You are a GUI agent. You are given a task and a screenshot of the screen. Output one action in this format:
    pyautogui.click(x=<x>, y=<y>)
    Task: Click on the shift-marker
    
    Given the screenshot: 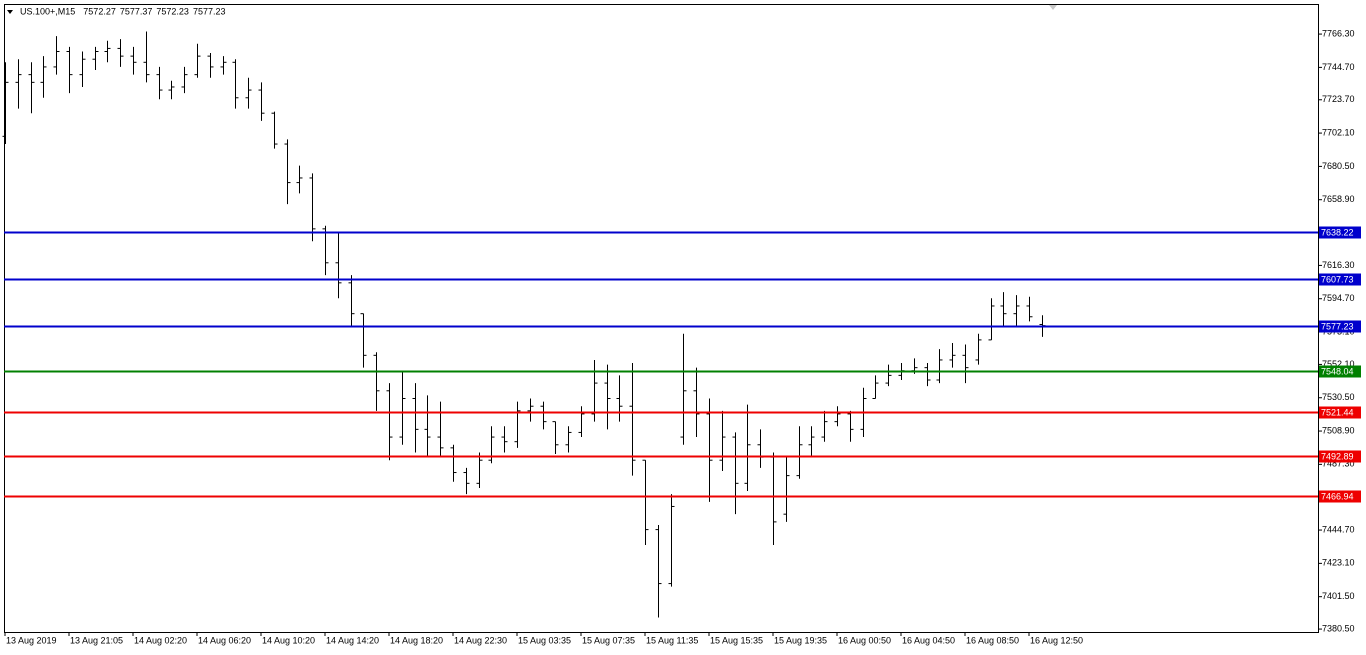 What is the action you would take?
    pyautogui.click(x=1053, y=7)
    